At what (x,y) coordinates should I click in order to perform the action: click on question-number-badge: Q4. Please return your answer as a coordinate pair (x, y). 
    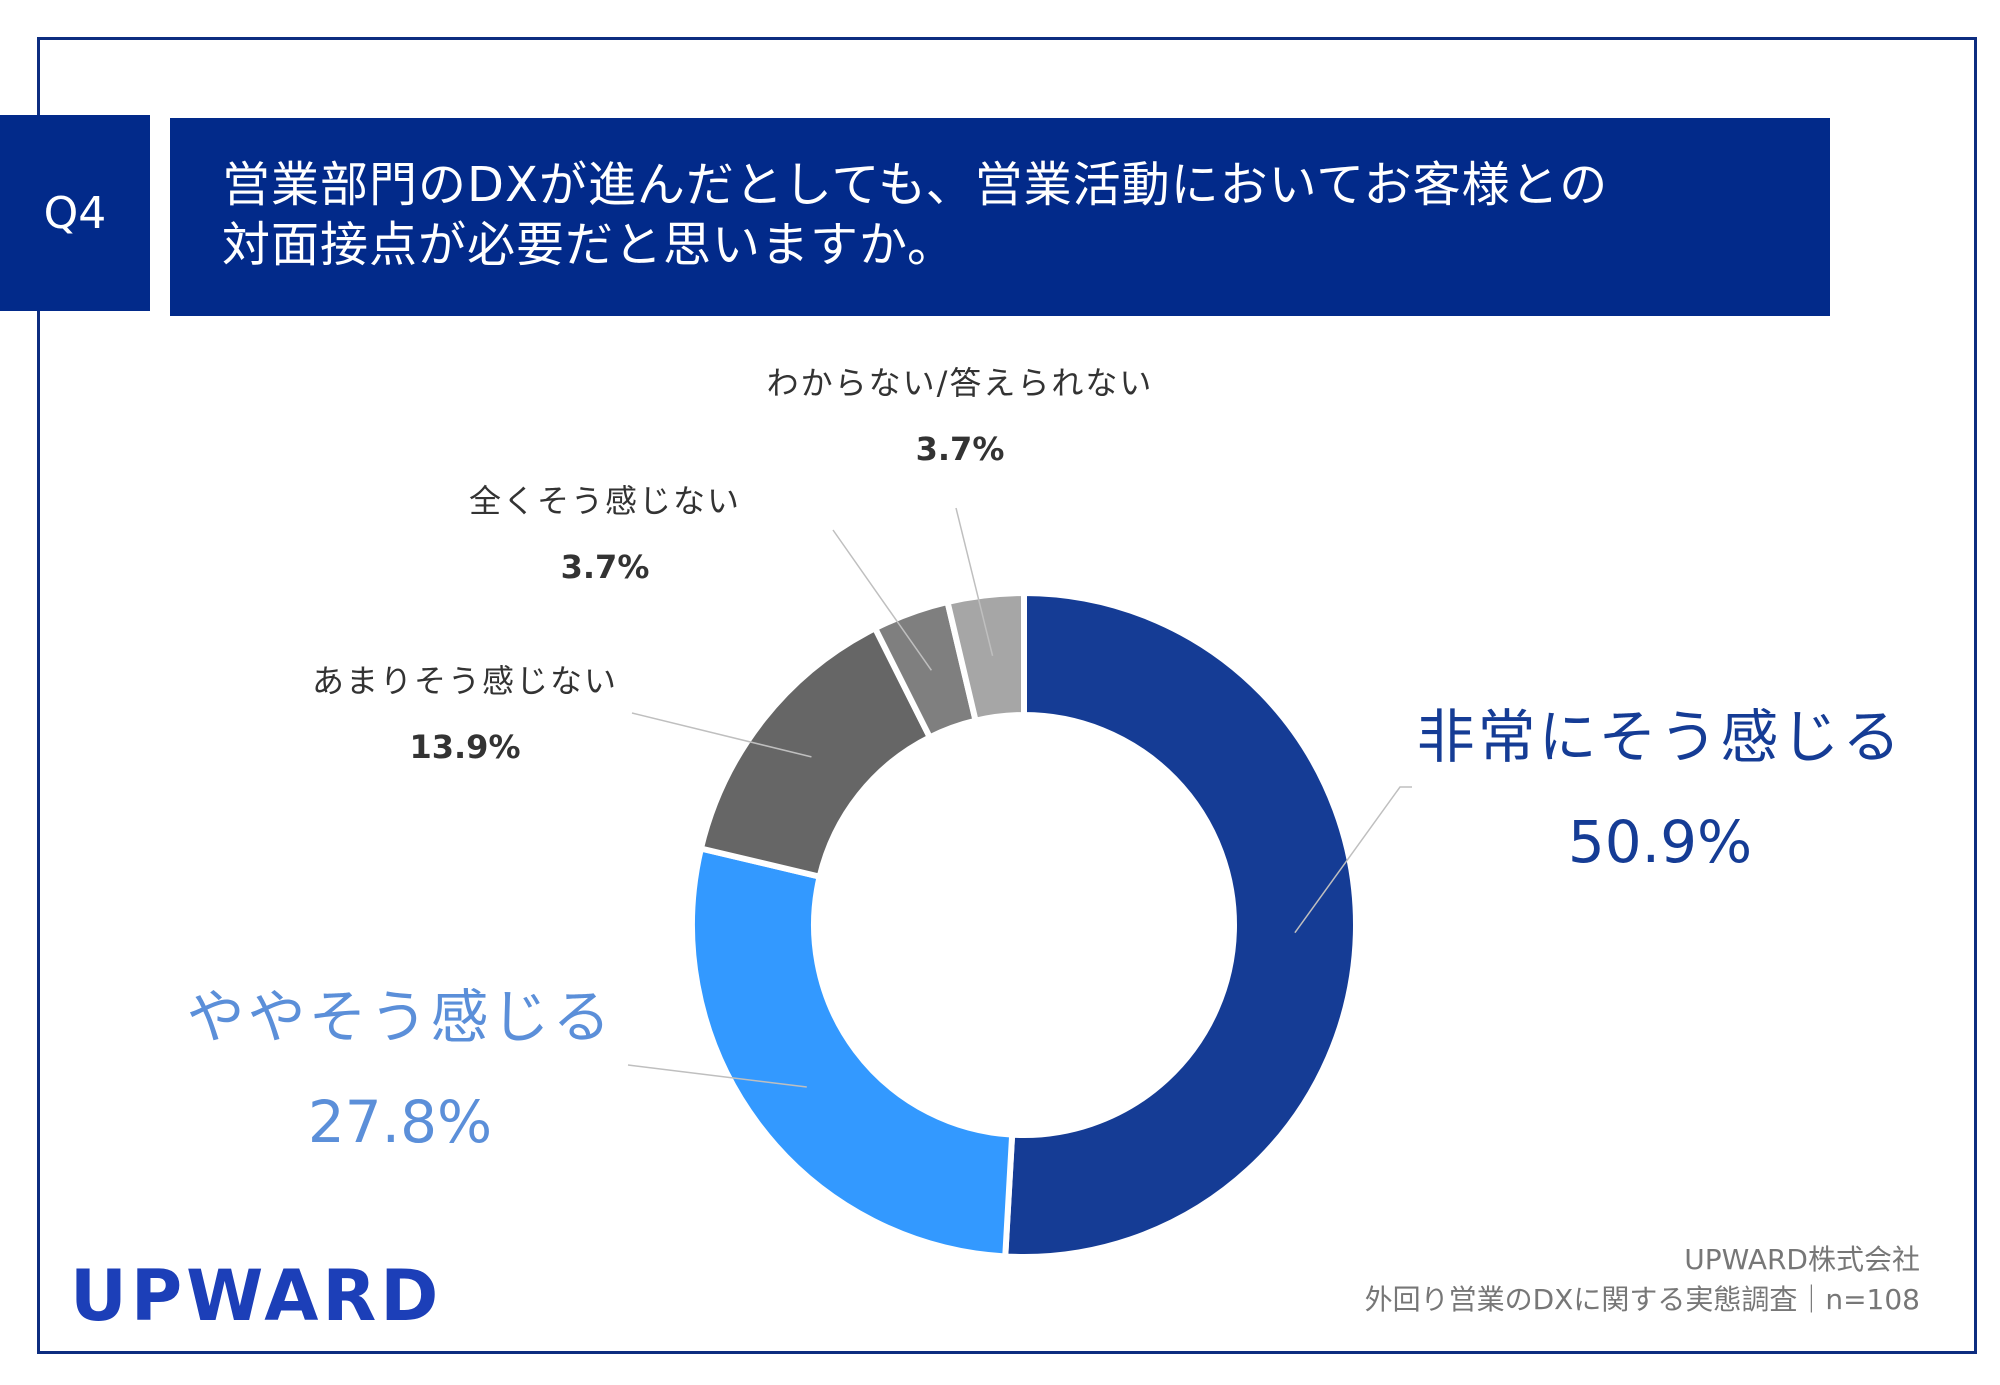
    Looking at the image, I should click on (75, 213).